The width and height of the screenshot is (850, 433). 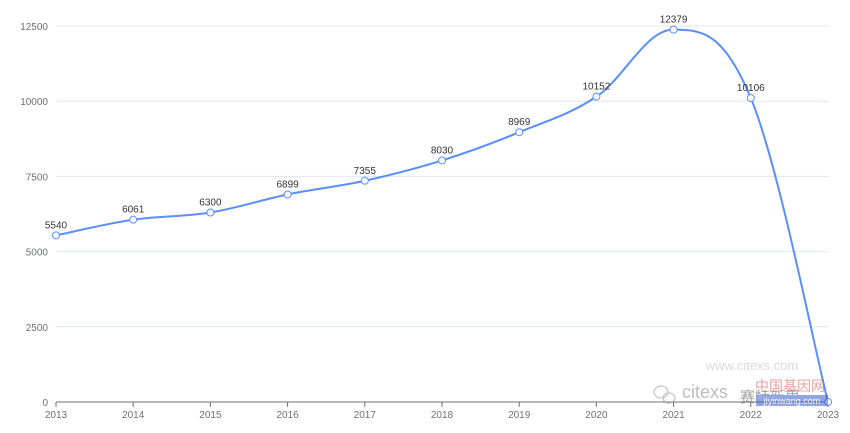 What do you see at coordinates (442, 150) in the screenshot?
I see `data-label: 8030` at bounding box center [442, 150].